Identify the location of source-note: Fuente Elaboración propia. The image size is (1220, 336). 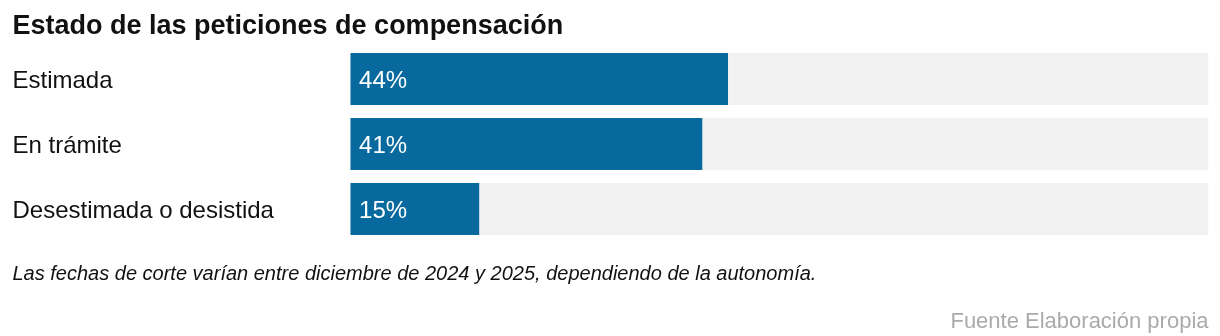
(1080, 320).